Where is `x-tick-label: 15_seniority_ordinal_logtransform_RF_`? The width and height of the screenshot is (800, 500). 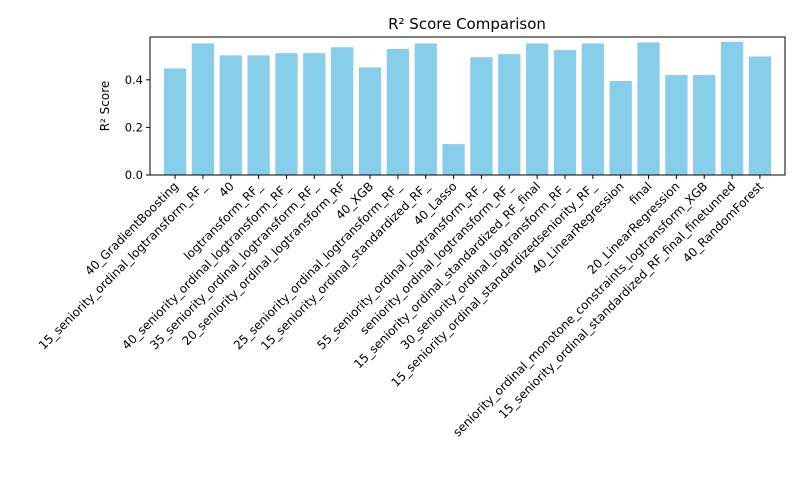 x-tick-label: 15_seniority_ordinal_logtransform_RF_ is located at coordinates (123, 266).